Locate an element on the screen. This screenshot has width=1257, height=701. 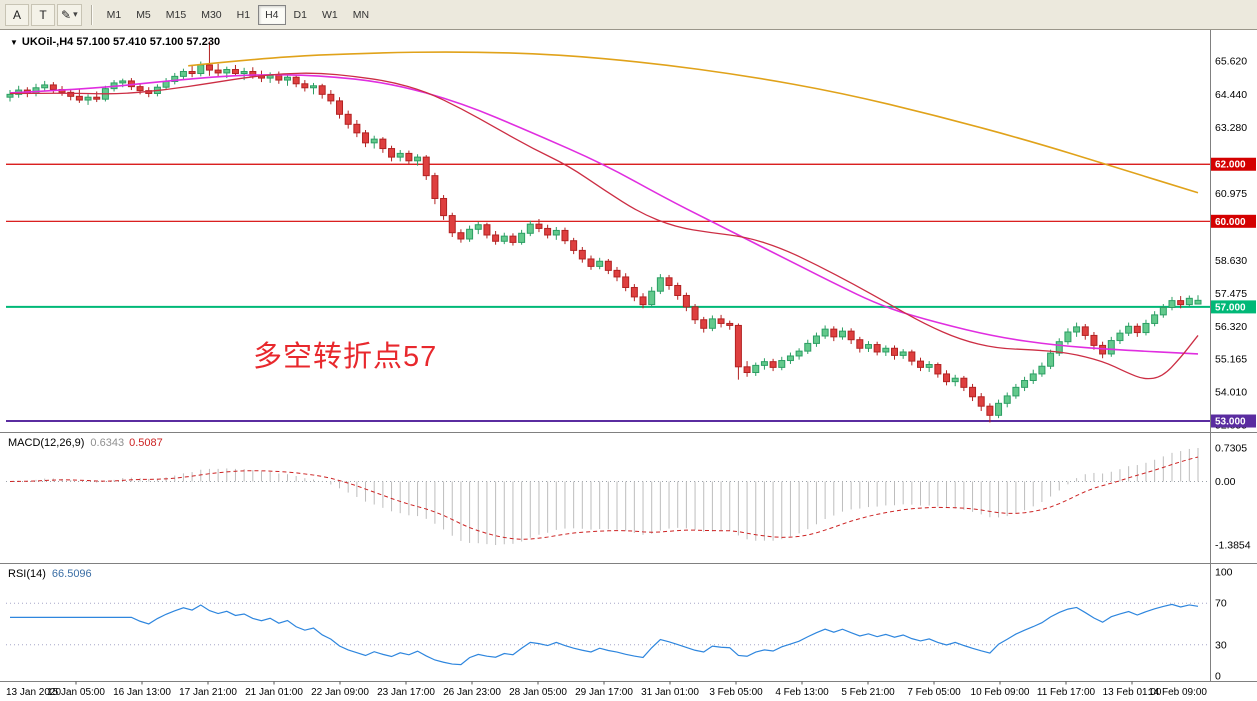
price-tick-label: 54.010 is located at coordinates (1231, 393).